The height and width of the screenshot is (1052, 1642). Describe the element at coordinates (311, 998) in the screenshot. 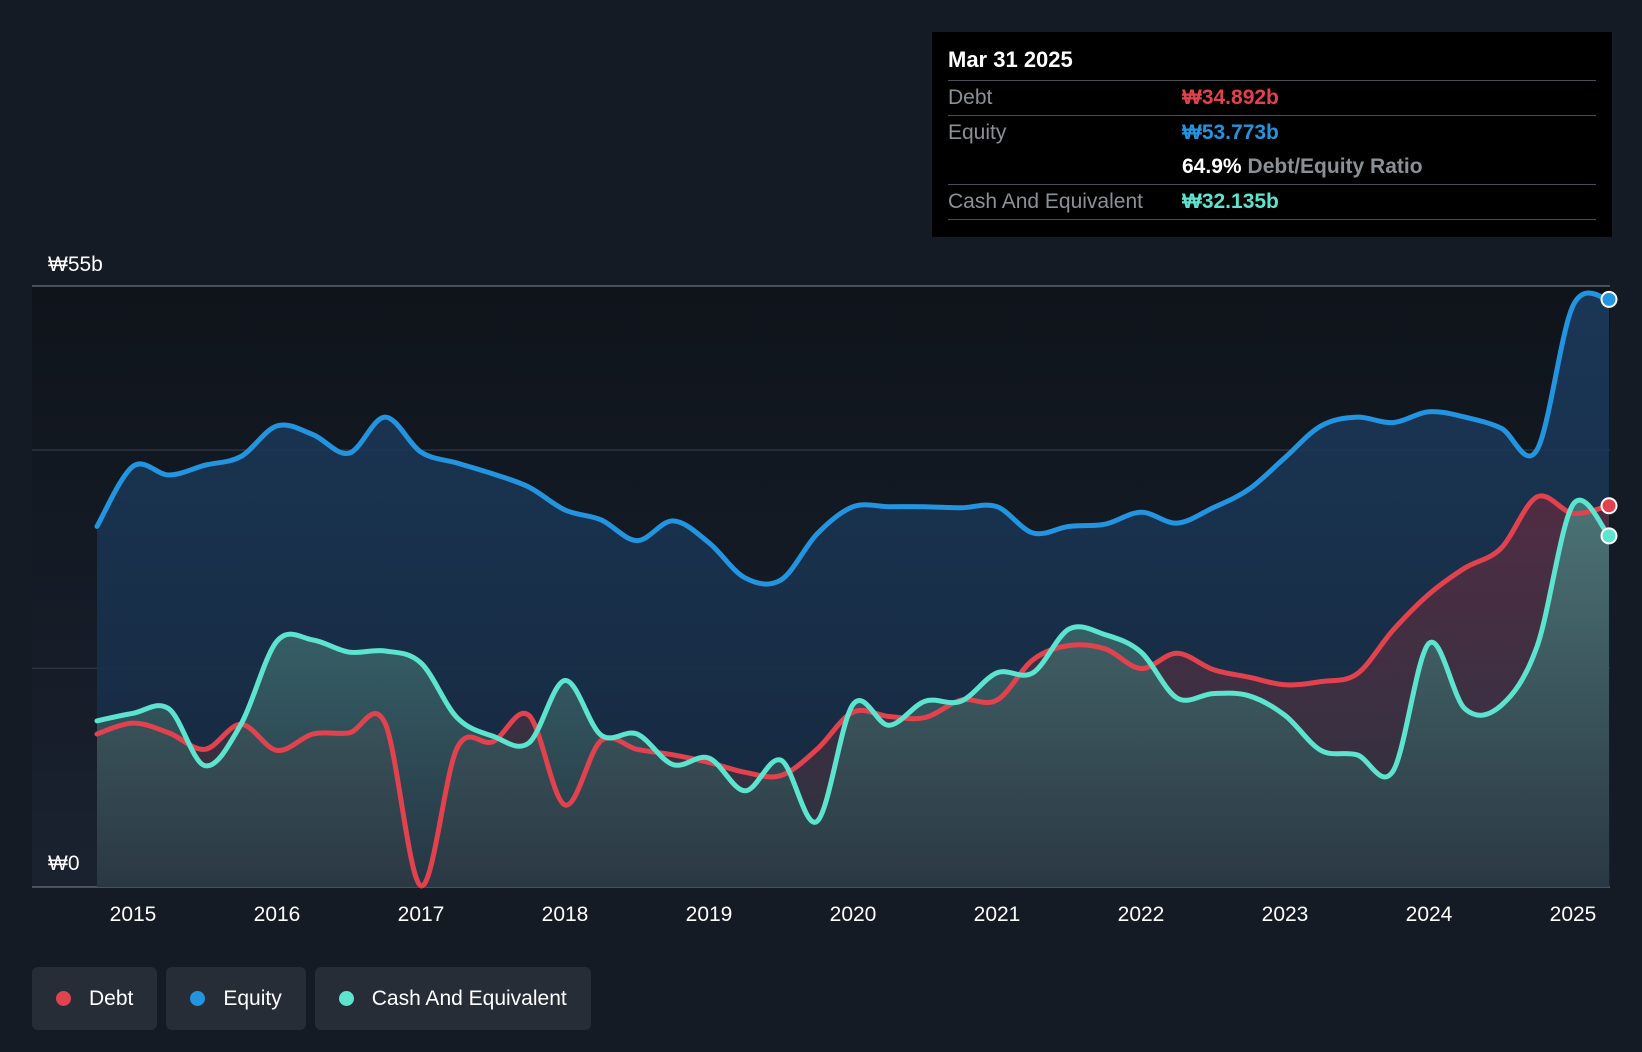

I see `legend: Debt Equity Cash And Equivalent` at that location.